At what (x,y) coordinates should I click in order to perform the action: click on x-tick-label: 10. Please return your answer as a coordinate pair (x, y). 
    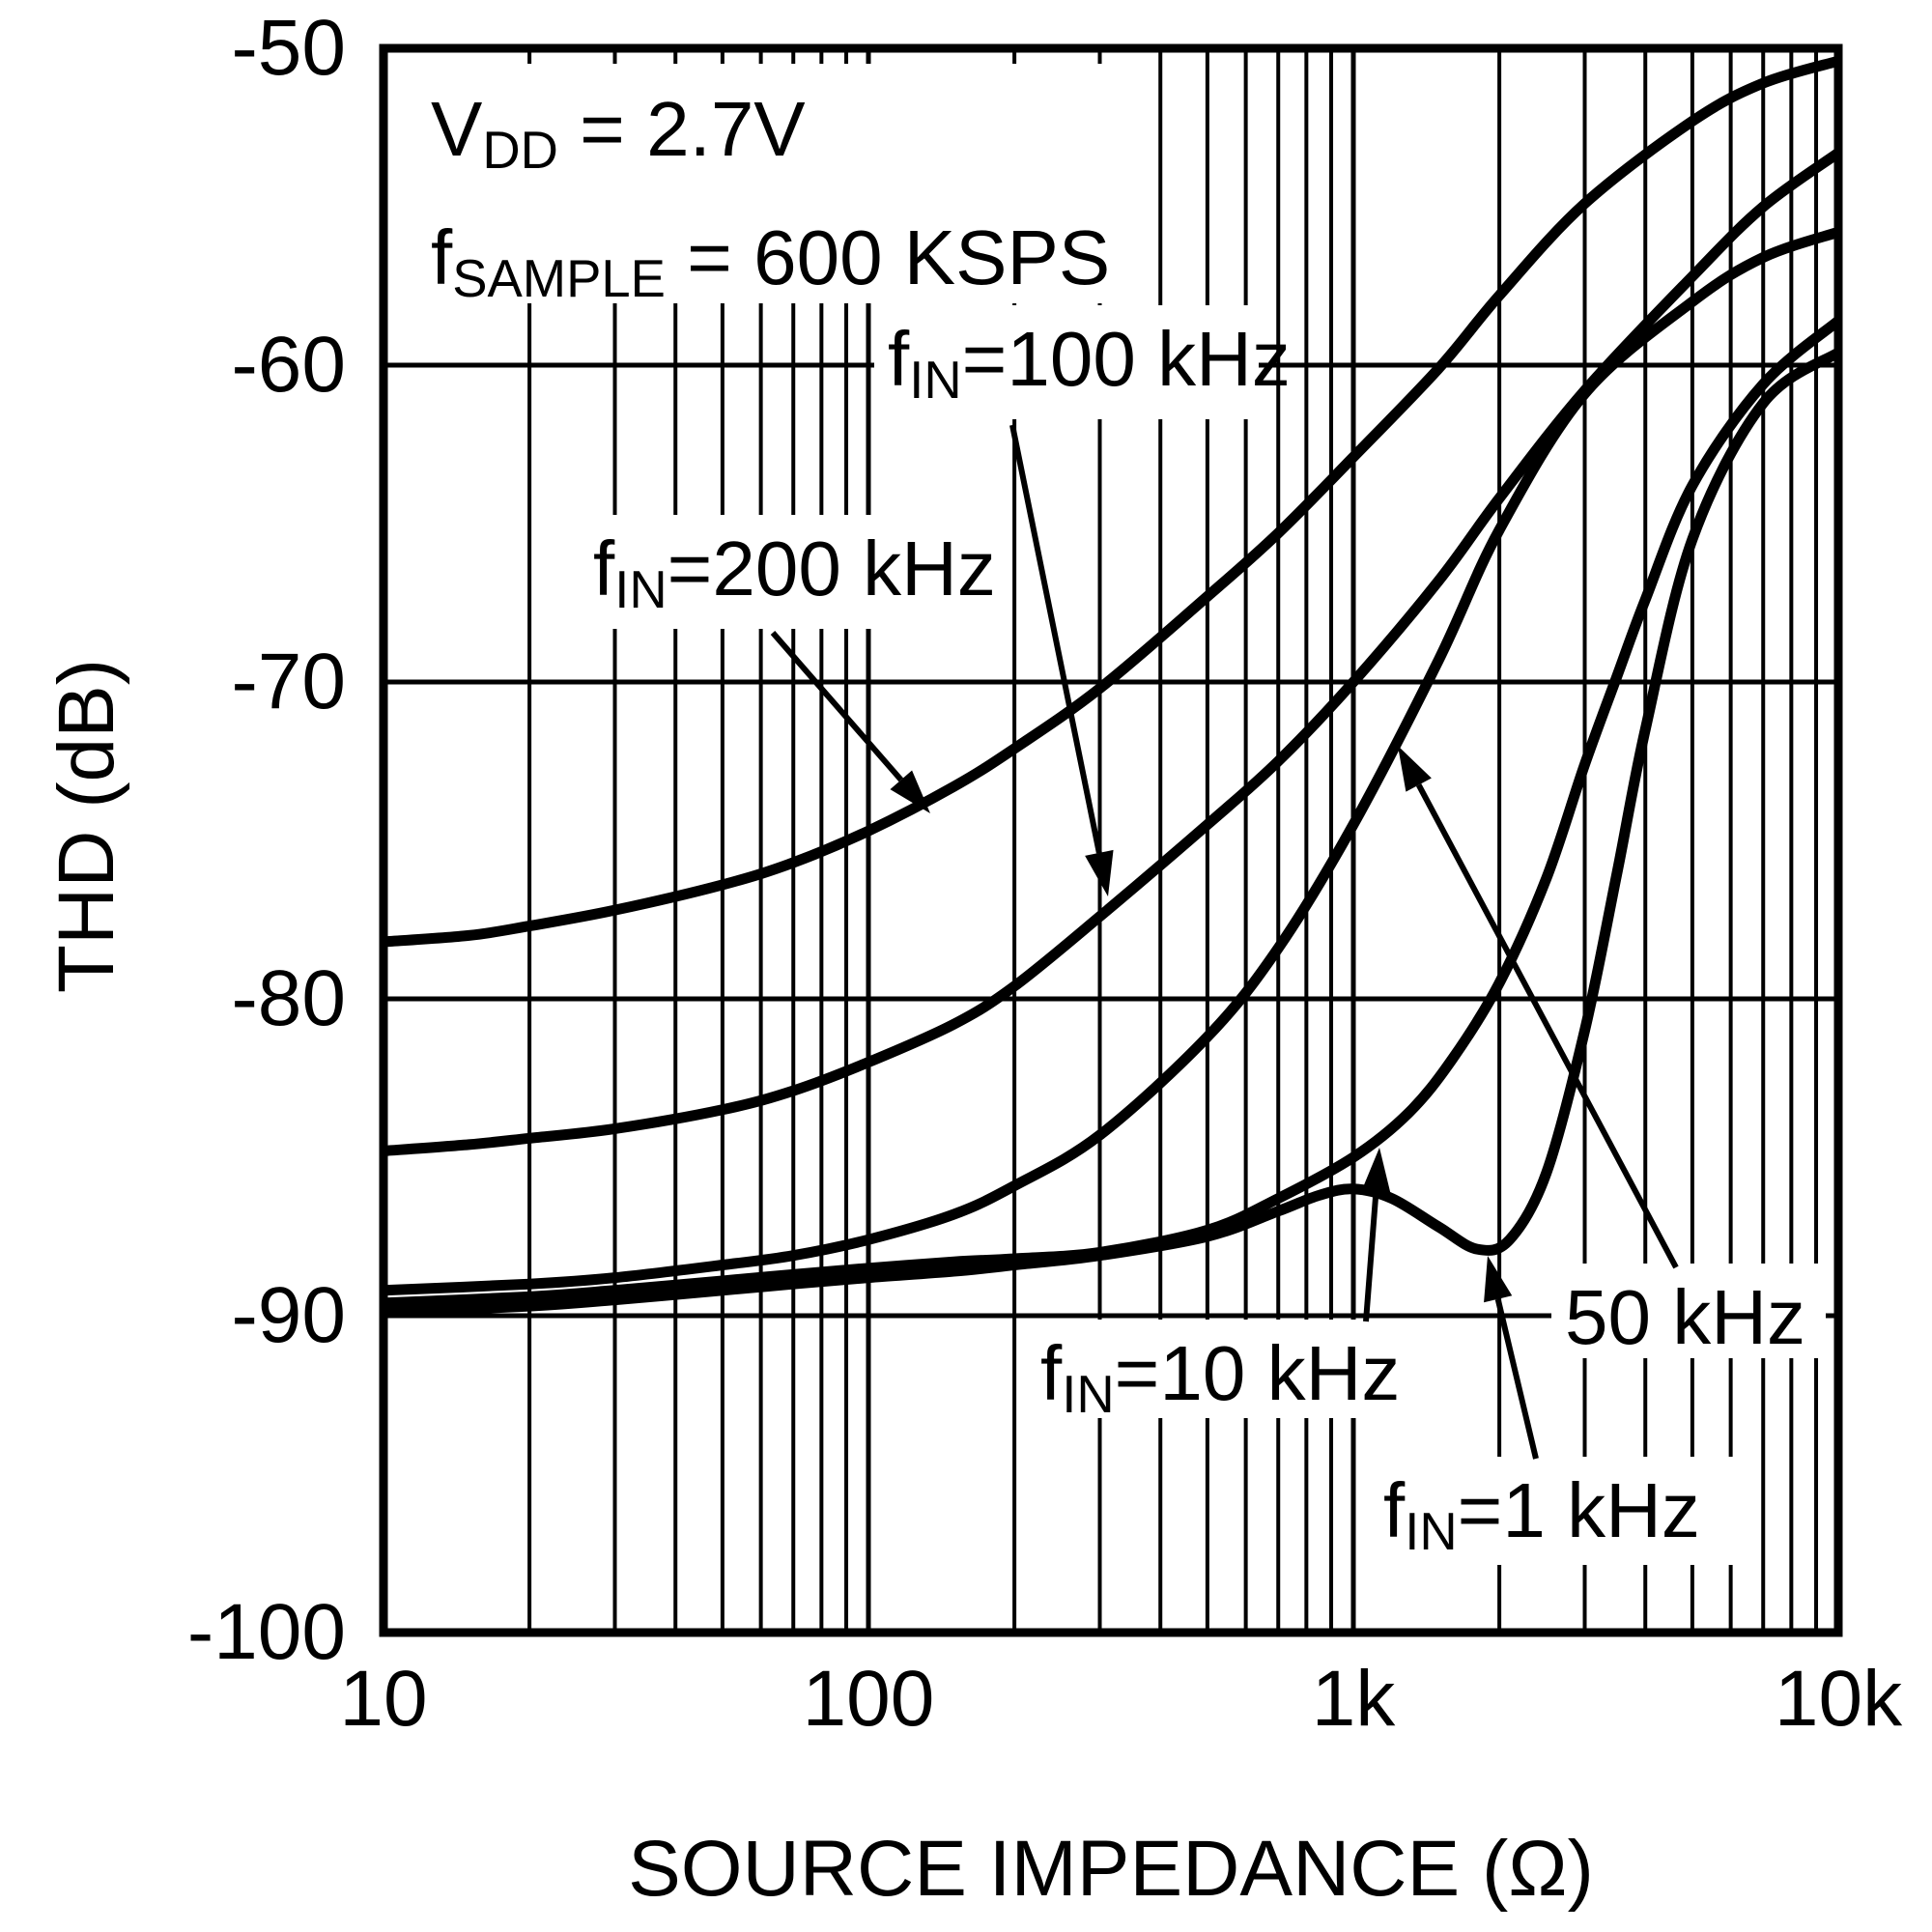
    Looking at the image, I should click on (383, 1699).